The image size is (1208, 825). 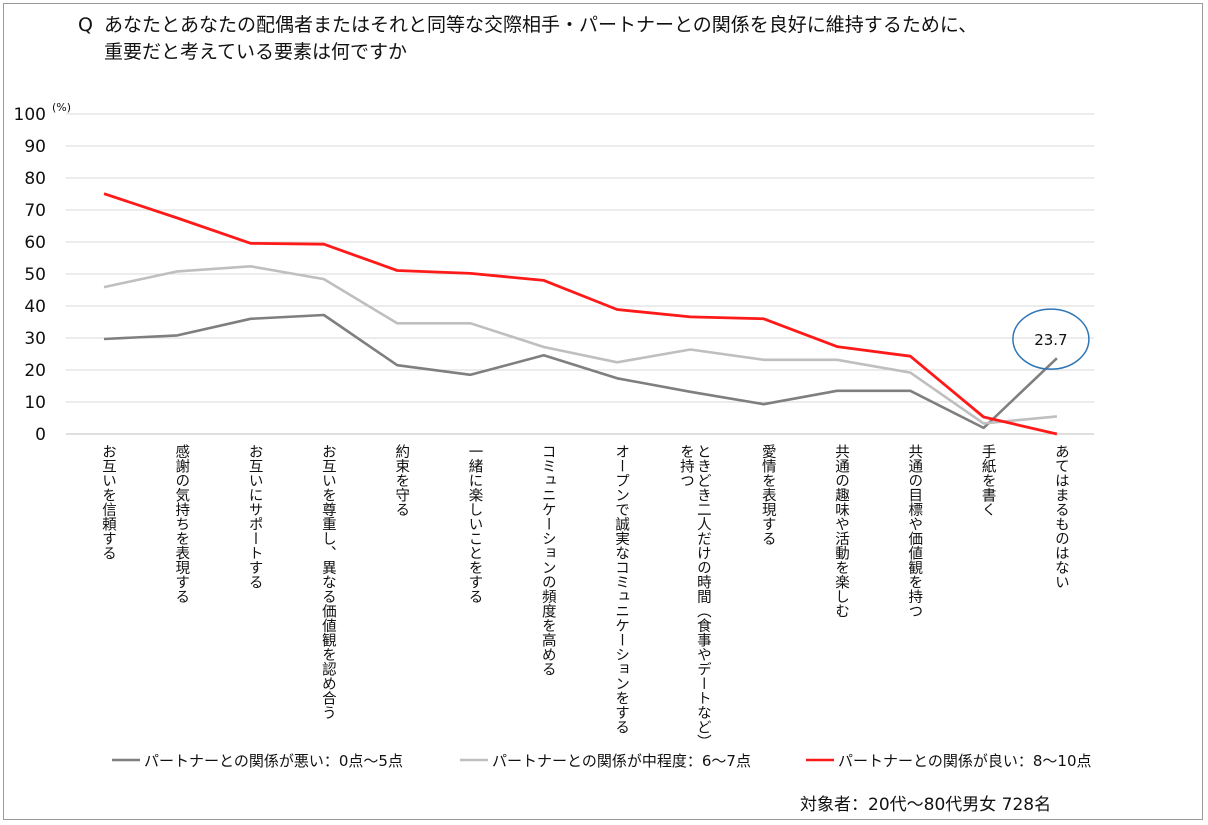 What do you see at coordinates (35, 307) in the screenshot?
I see `y-tick-label: 40` at bounding box center [35, 307].